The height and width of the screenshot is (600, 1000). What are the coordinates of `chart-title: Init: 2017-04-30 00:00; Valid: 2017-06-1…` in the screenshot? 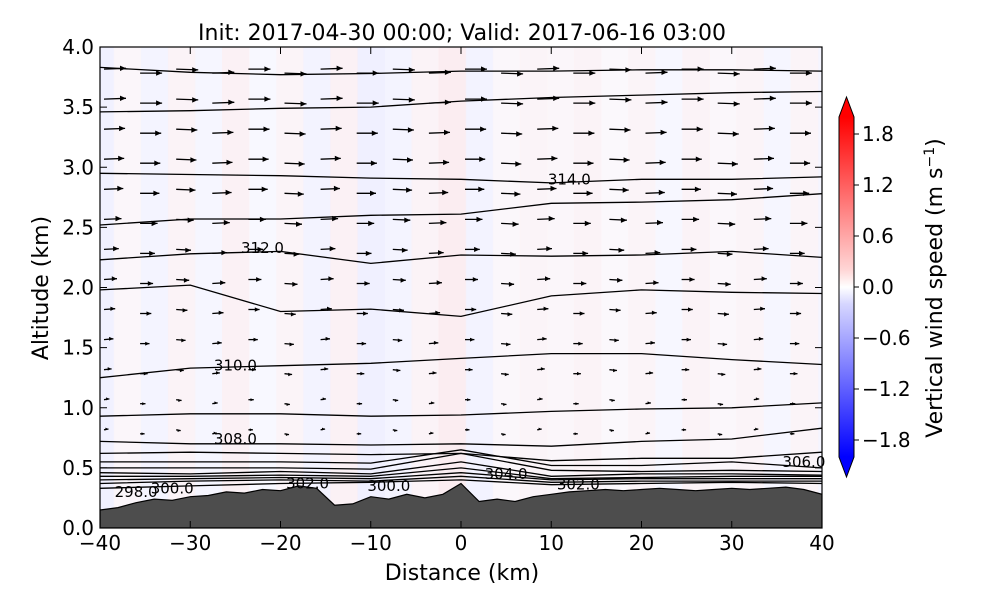 It's located at (462, 33).